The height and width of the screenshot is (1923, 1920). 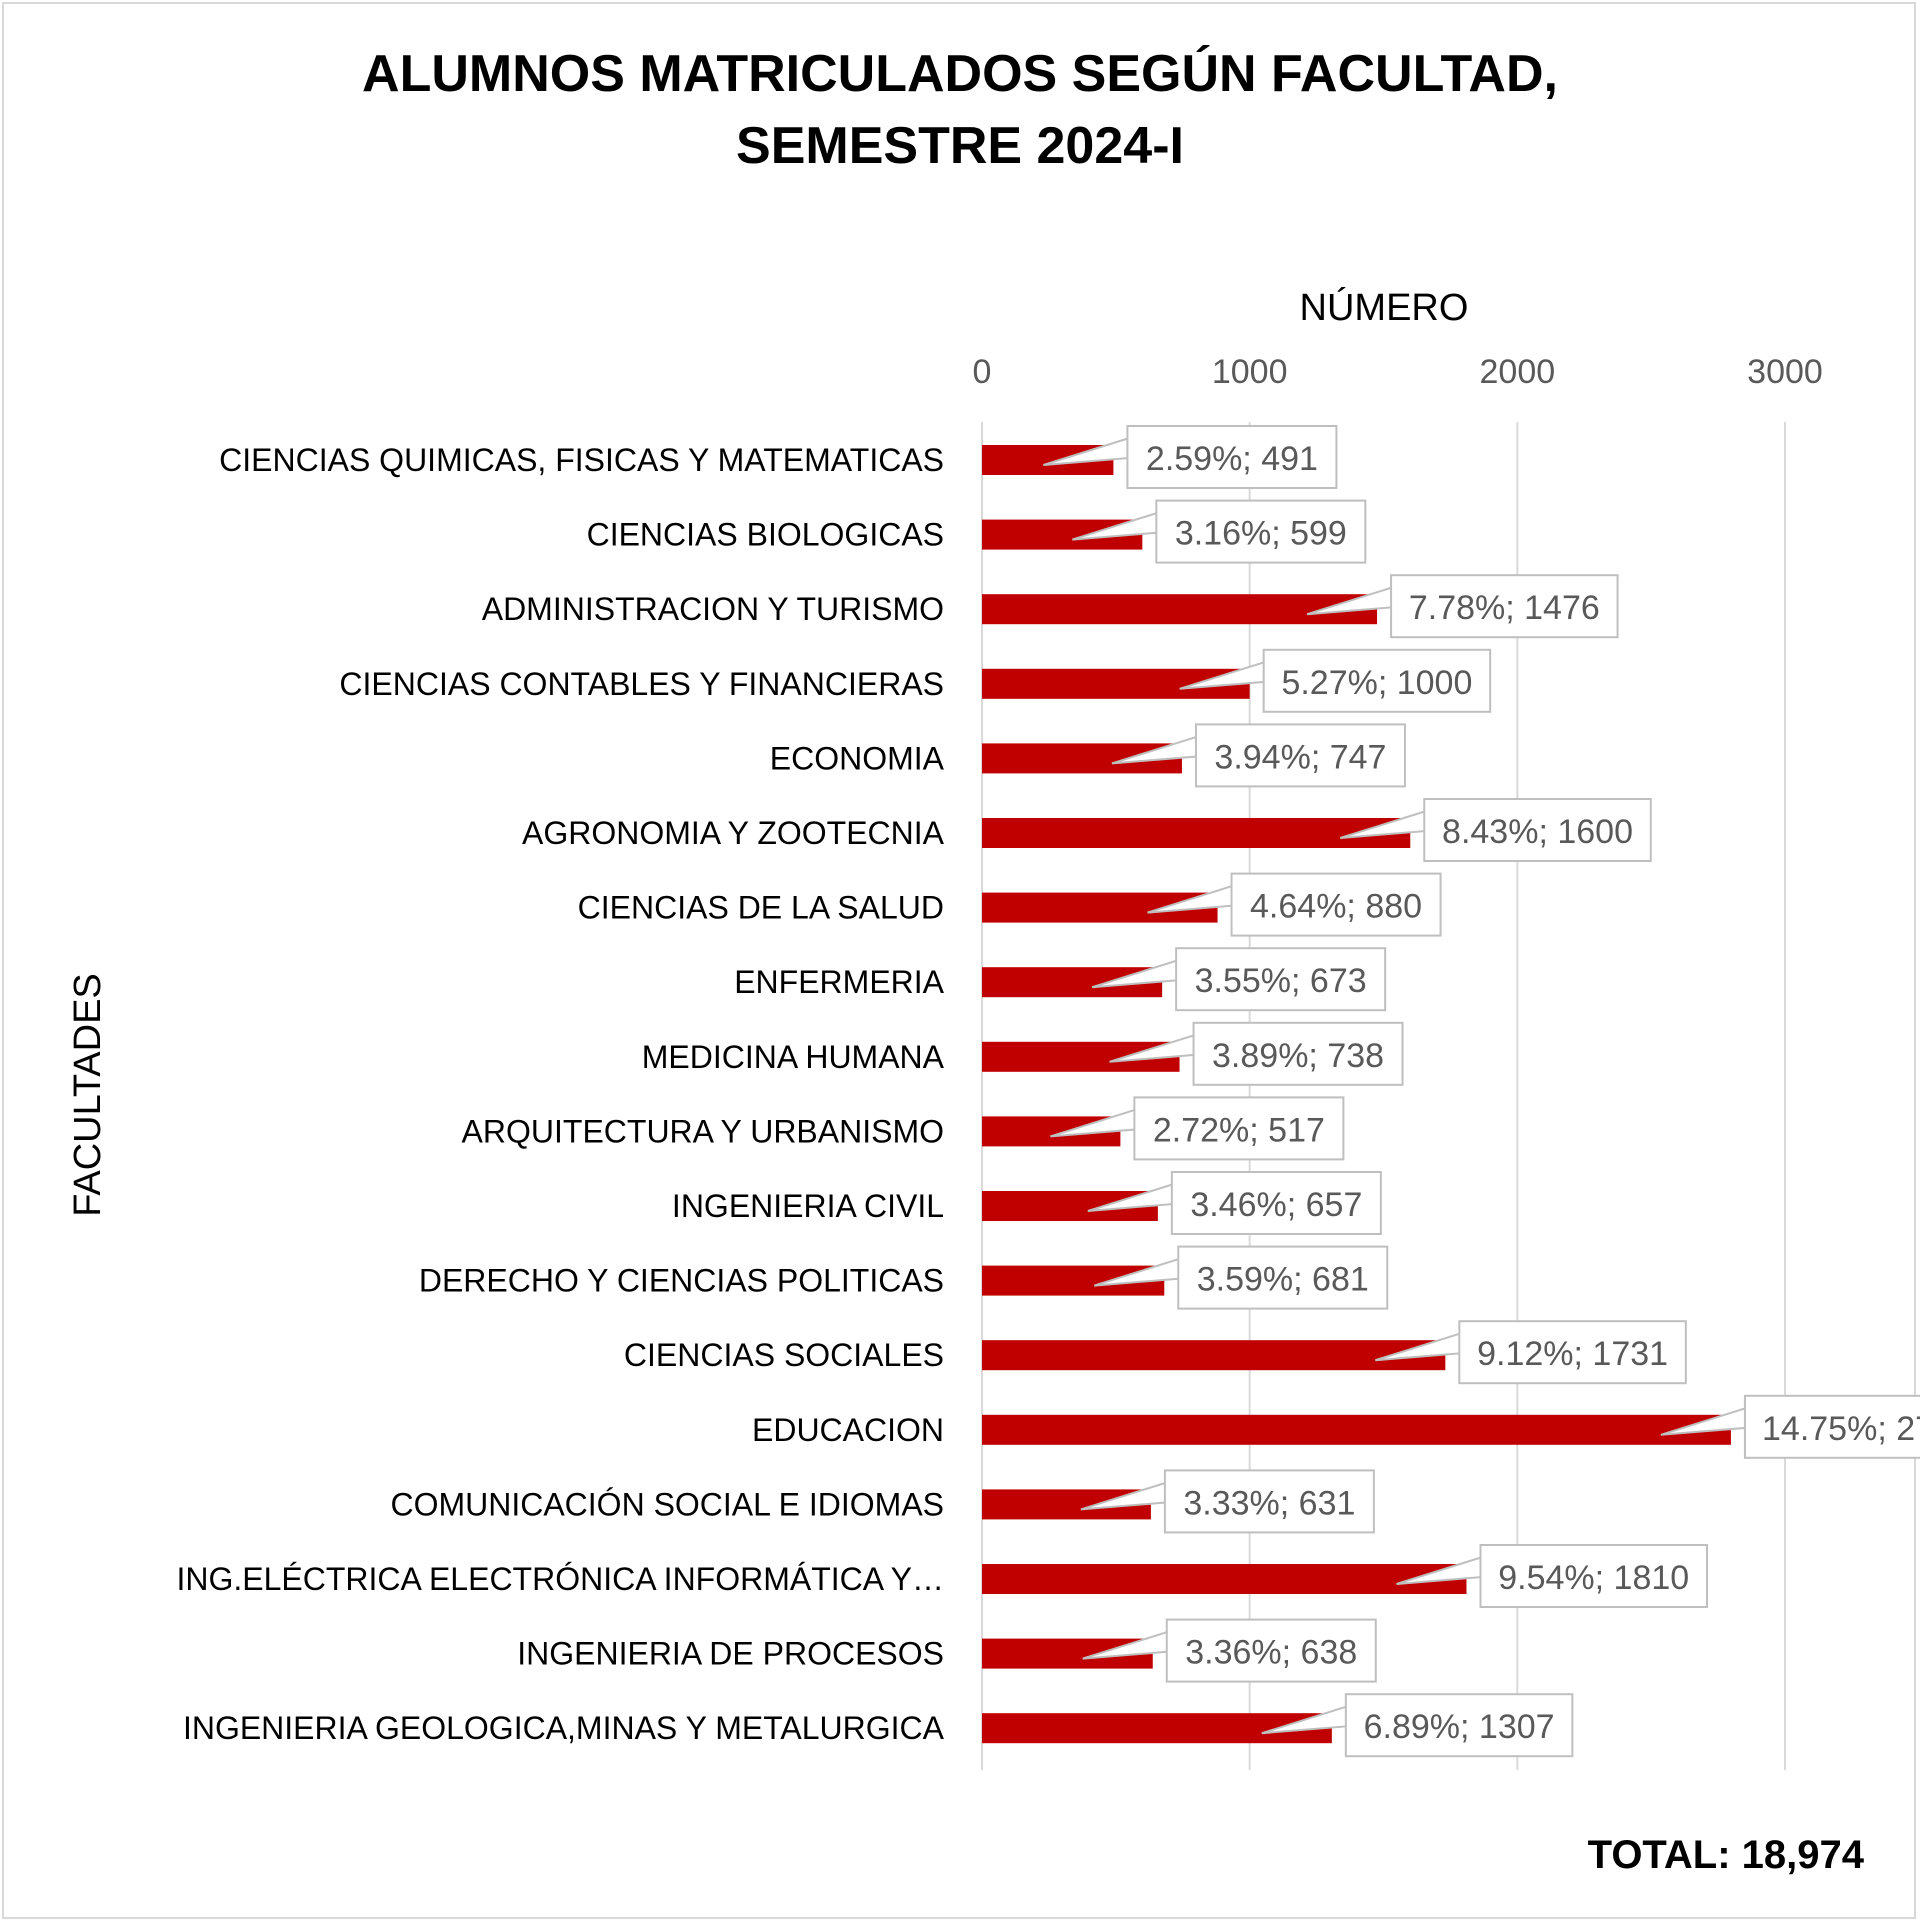 What do you see at coordinates (960, 146) in the screenshot?
I see `chart-title-line-2: SEMESTRE 2024-I` at bounding box center [960, 146].